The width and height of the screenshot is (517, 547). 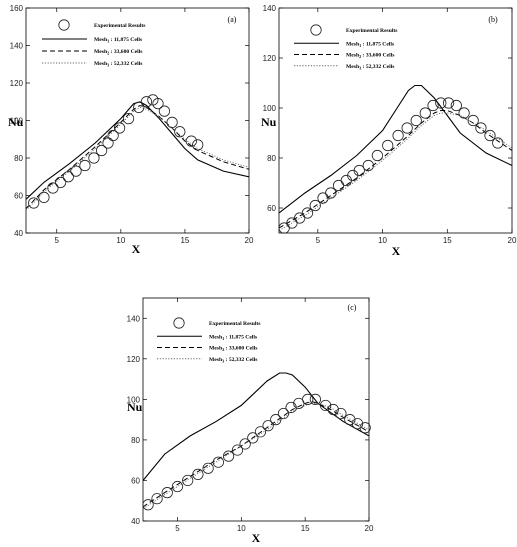 What do you see at coordinates (493, 19) in the screenshot?
I see `panel-label: (b)` at bounding box center [493, 19].